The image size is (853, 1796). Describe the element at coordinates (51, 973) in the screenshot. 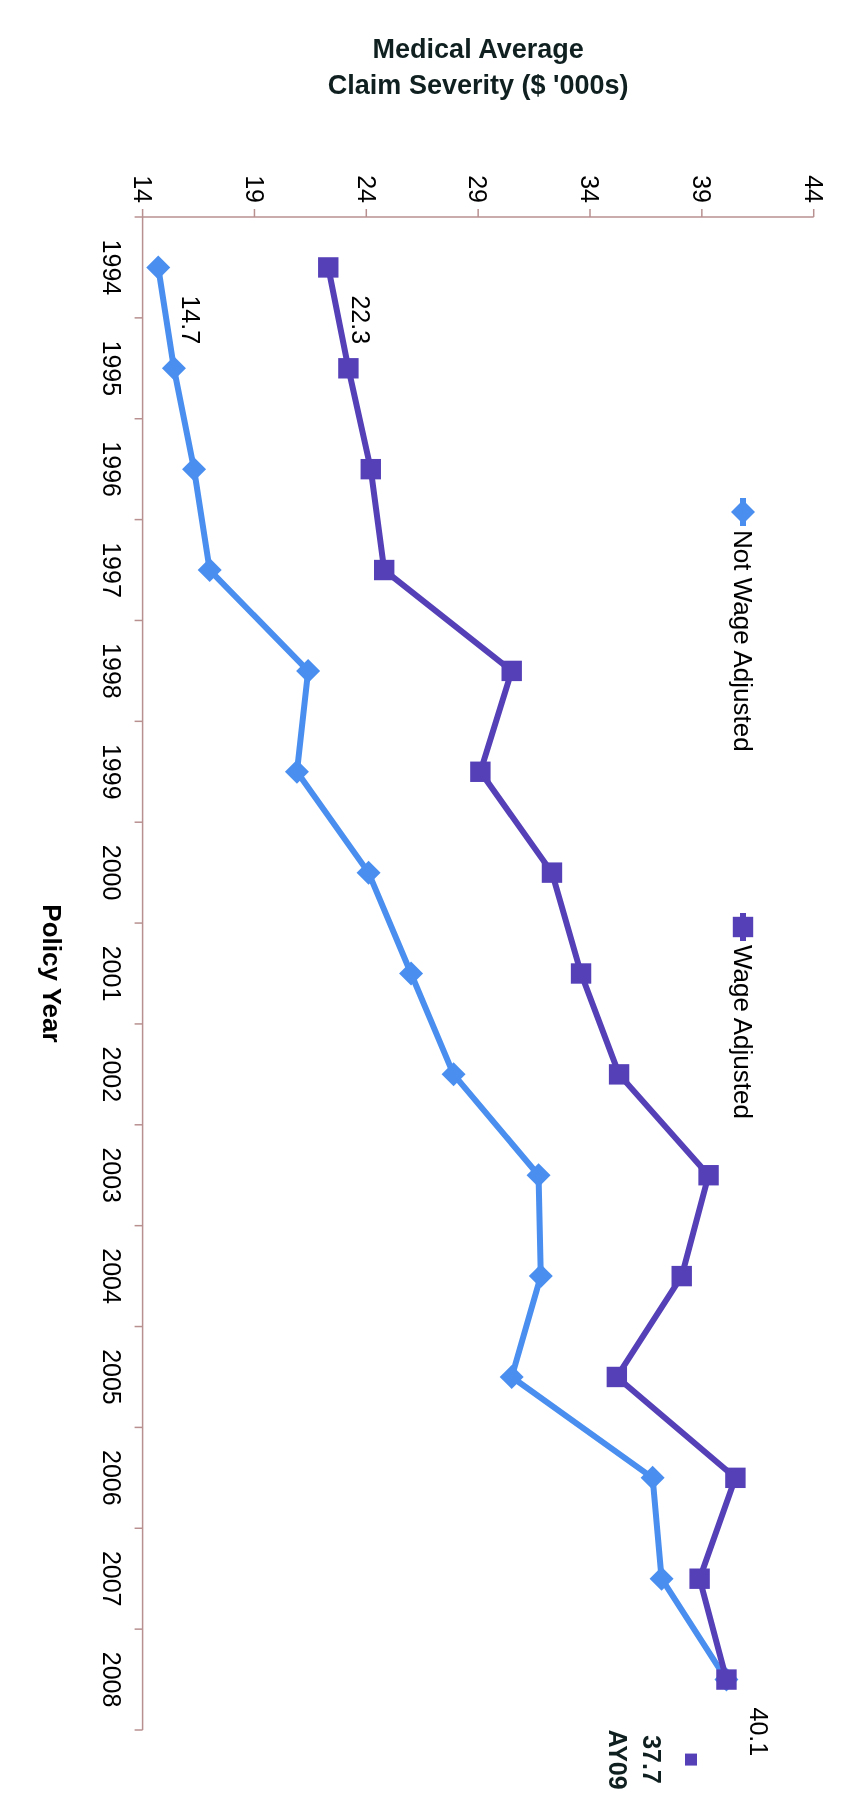

I see `y-axis-title: Policy Year` at that location.